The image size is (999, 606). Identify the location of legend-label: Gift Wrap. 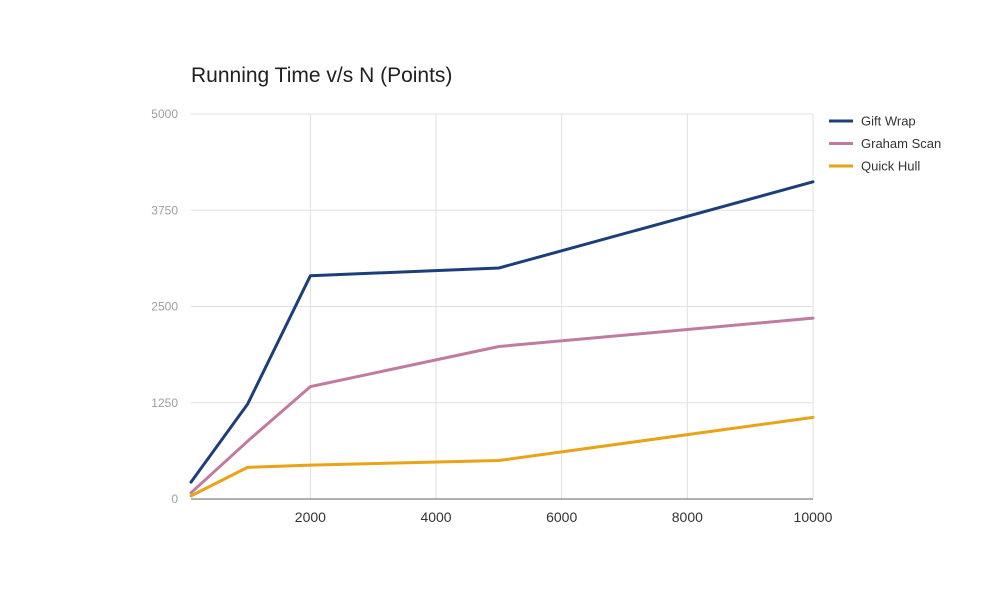
(888, 121).